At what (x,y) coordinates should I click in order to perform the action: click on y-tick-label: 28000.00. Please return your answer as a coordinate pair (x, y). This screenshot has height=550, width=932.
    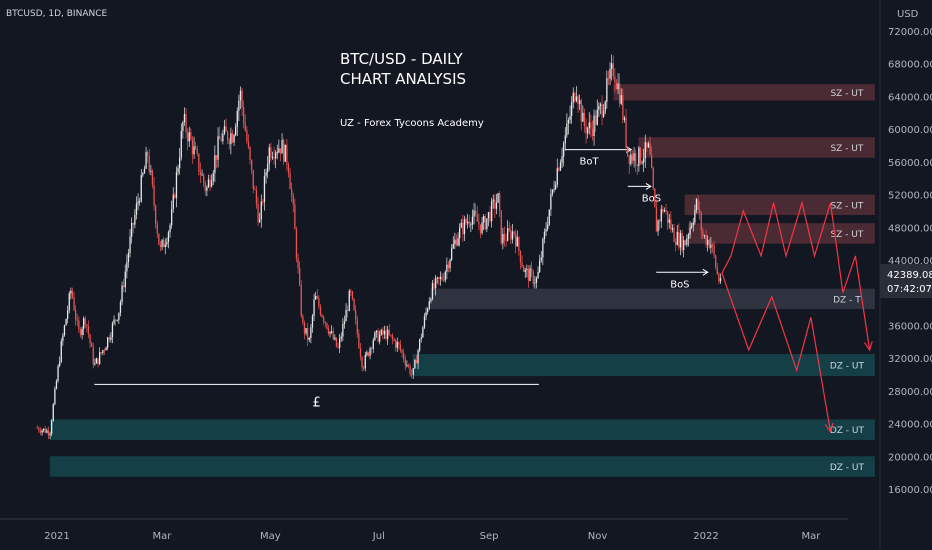
    Looking at the image, I should click on (910, 392).